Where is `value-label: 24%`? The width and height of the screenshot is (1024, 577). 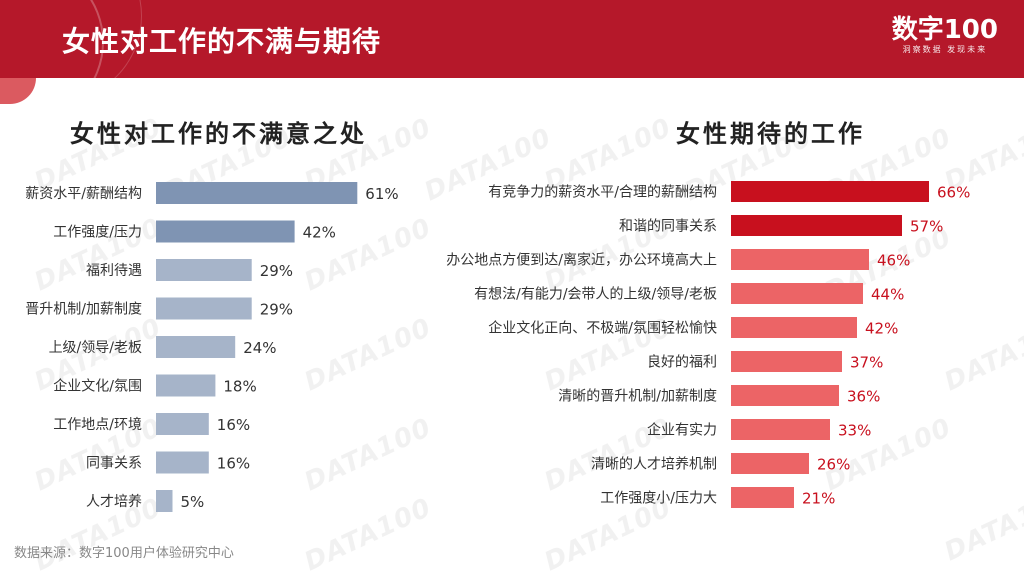
value-label: 24% is located at coordinates (259, 348).